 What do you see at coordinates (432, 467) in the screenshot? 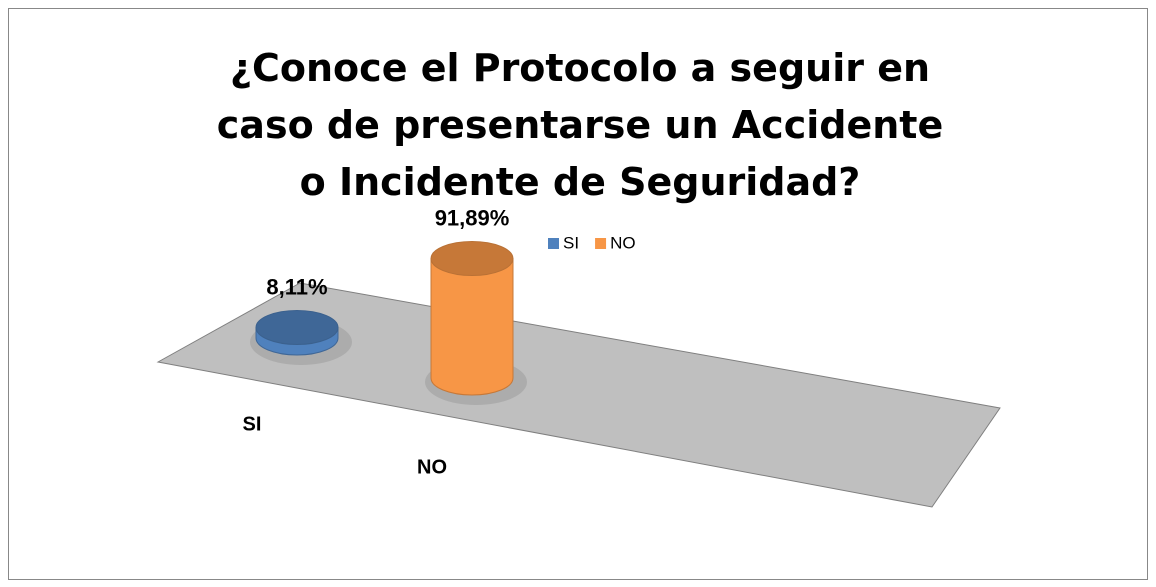
I see `x-tick-label: NO` at bounding box center [432, 467].